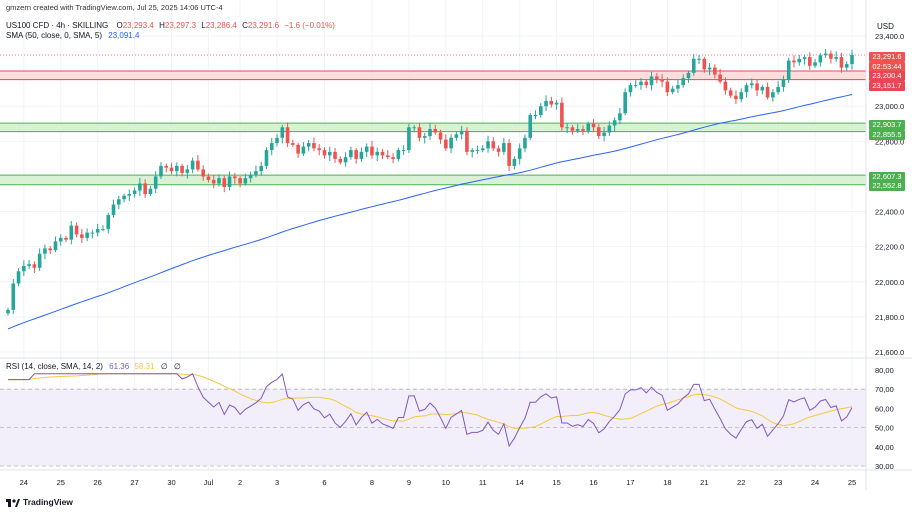 Image resolution: width=912 pixels, height=513 pixels. What do you see at coordinates (483, 482) in the screenshot?
I see `time-tick-label: 11` at bounding box center [483, 482].